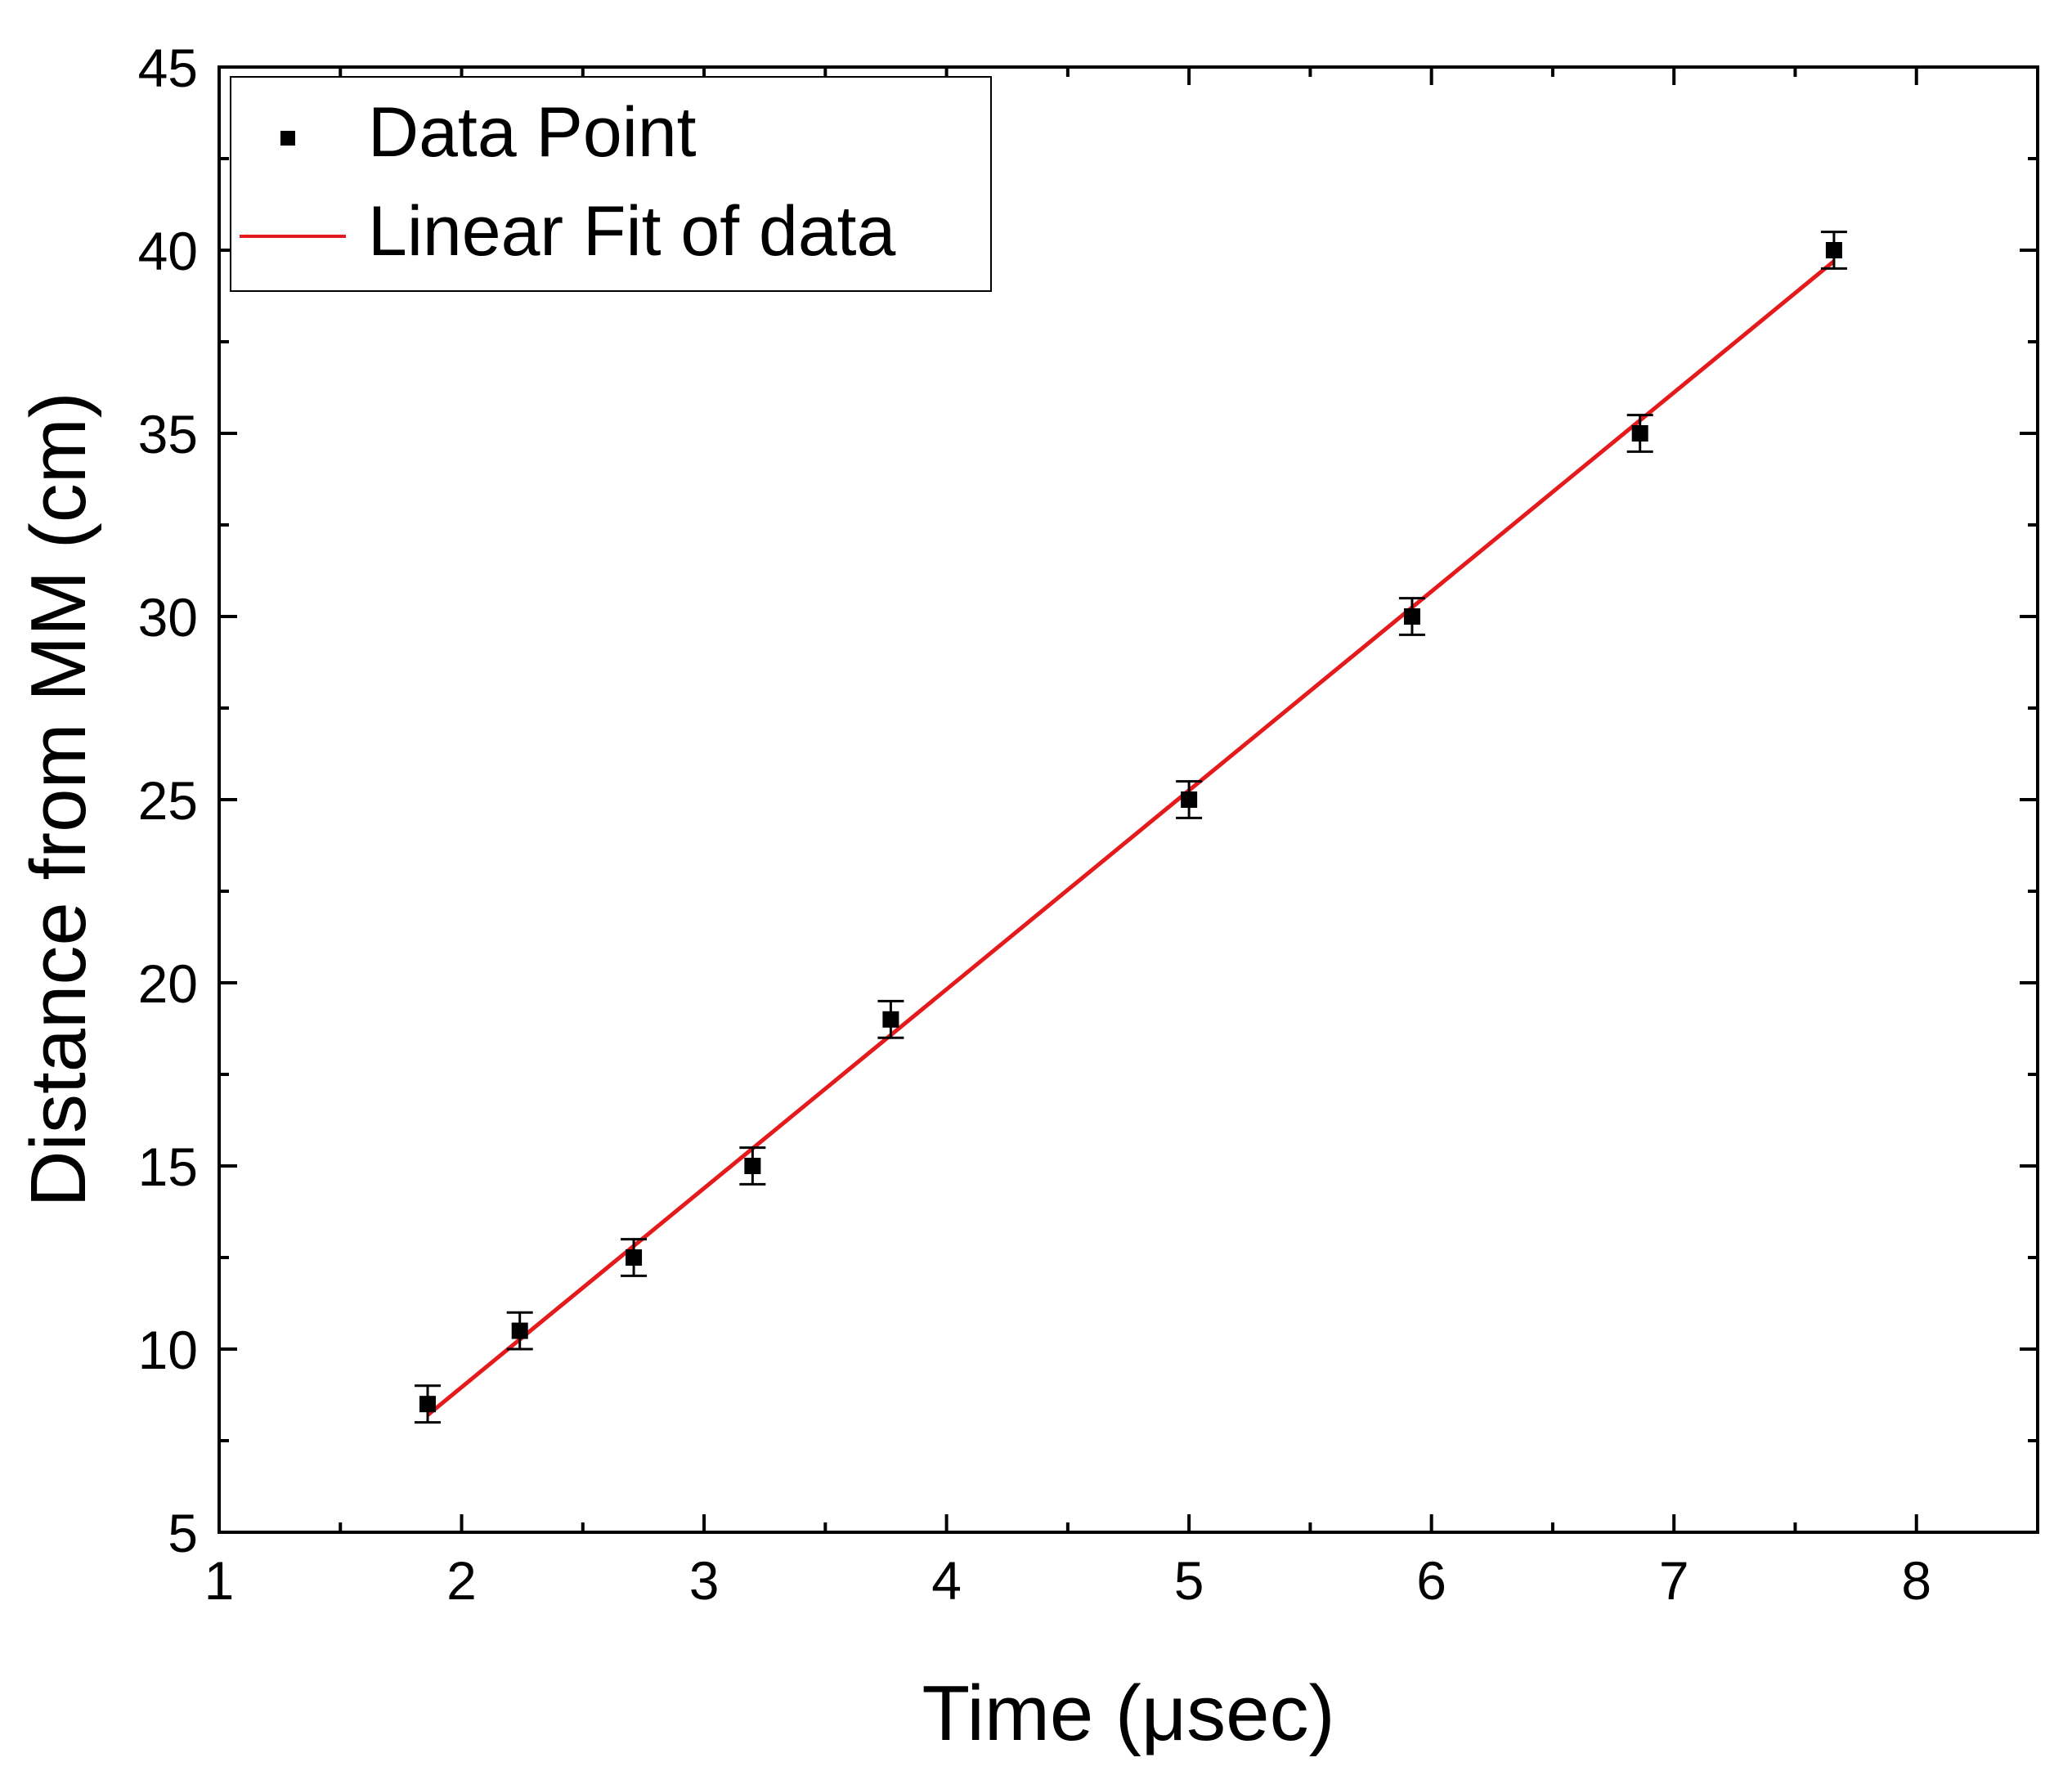 This screenshot has width=2072, height=1771. Describe the element at coordinates (1431, 1580) in the screenshot. I see `x-tick-label: 6` at that location.